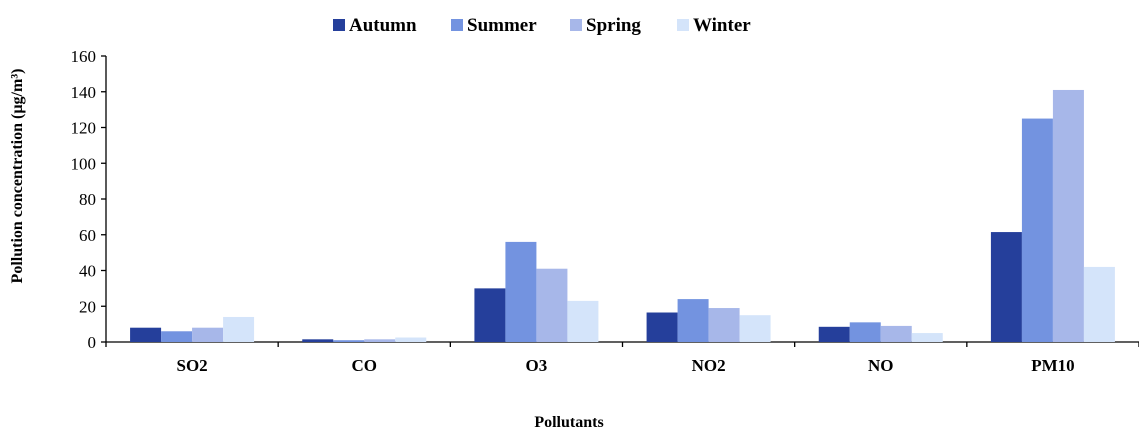 This screenshot has width=1139, height=439. Describe the element at coordinates (349, 341) in the screenshot. I see `bar-summer-co` at that location.